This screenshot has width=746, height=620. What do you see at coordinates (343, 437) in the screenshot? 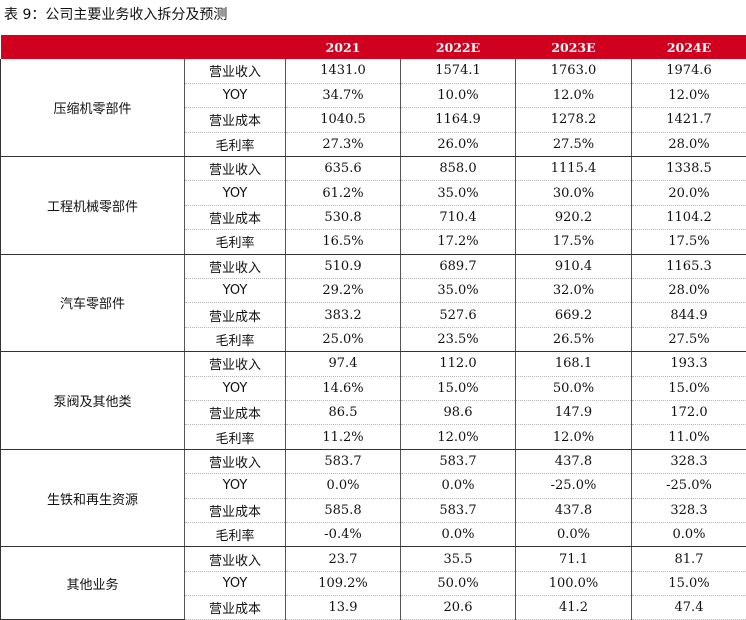
I see `value-cell: 11.2%` at bounding box center [343, 437].